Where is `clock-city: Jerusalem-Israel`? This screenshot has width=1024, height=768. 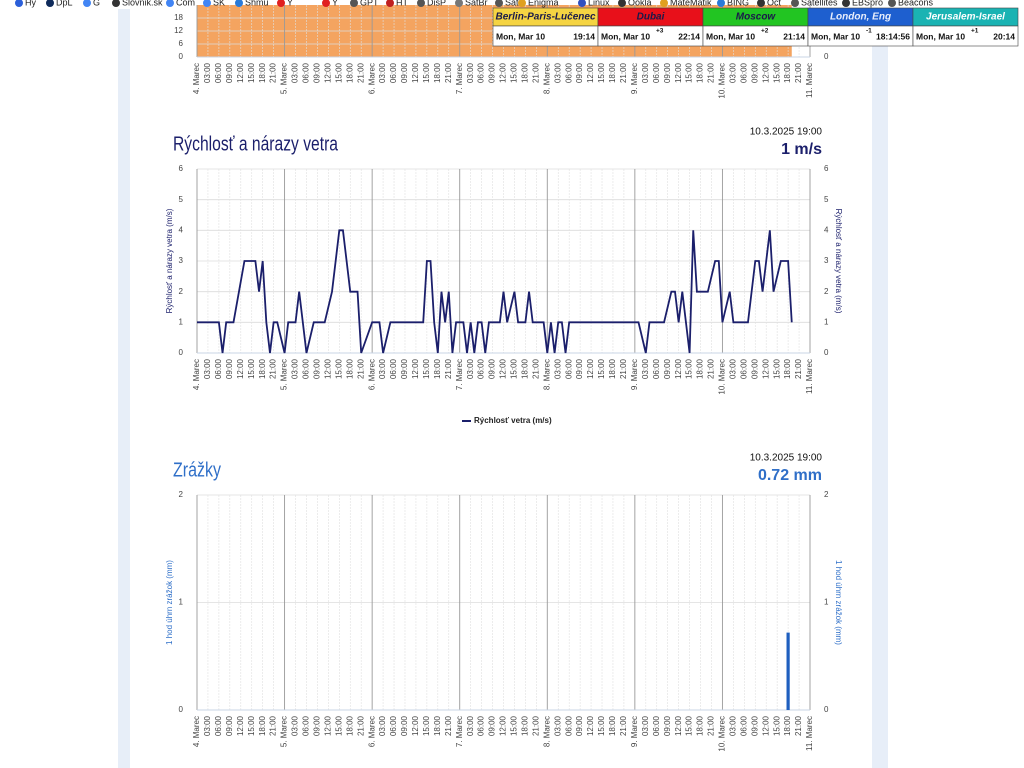 clock-city: Jerusalem-Israel is located at coordinates (965, 17).